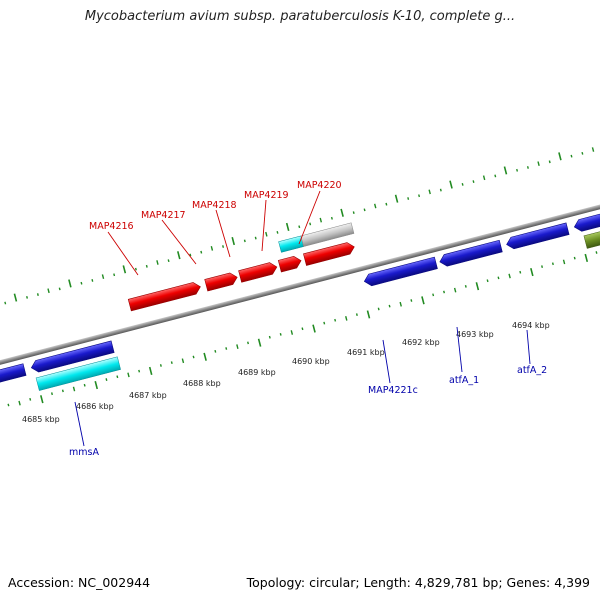 Image resolution: width=600 pixels, height=600 pixels. I want to click on scale-label: 4693 kbp, so click(475, 334).